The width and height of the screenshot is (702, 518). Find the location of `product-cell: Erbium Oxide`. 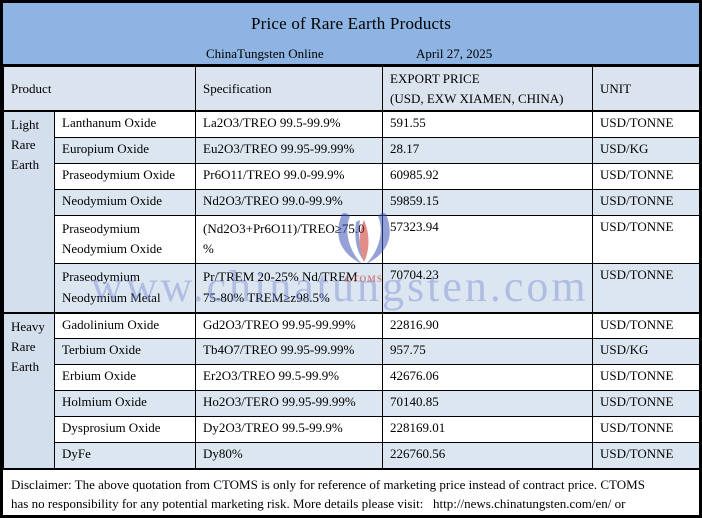

product-cell: Erbium Oxide is located at coordinates (125, 378).